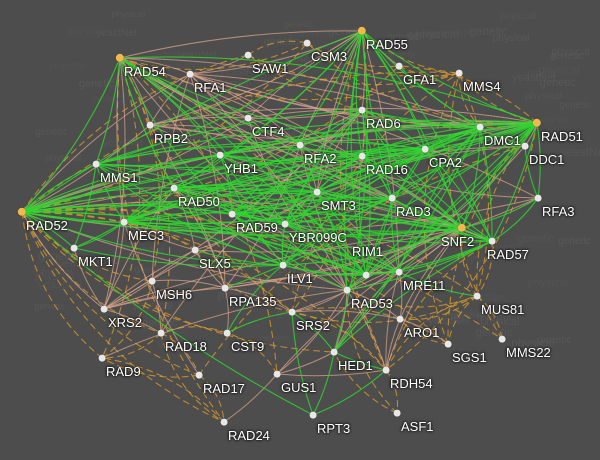 The image size is (600, 460). What do you see at coordinates (22, 212) in the screenshot?
I see `graph-node-rad52` at bounding box center [22, 212].